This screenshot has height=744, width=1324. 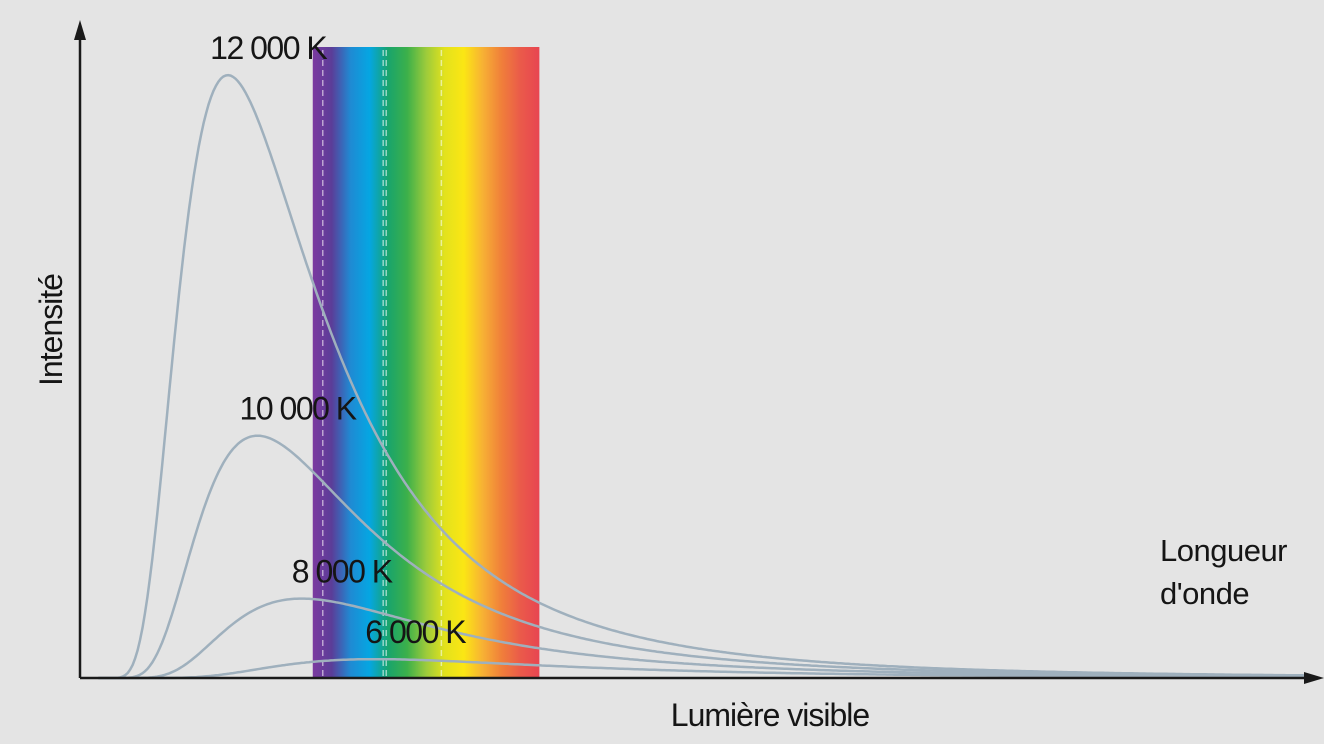 What do you see at coordinates (51, 330) in the screenshot?
I see `y-axis-label: Intensité` at bounding box center [51, 330].